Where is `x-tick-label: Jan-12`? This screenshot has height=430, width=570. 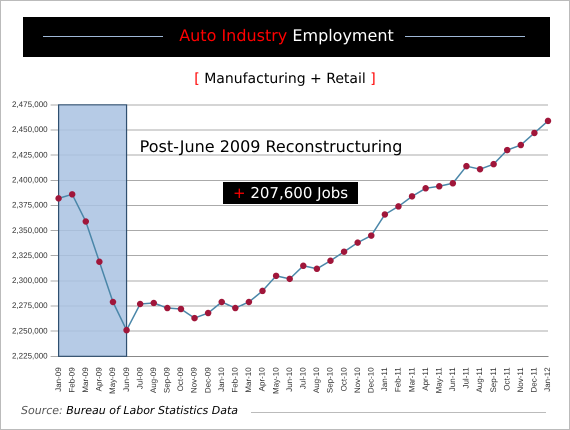
x-tick-label: Jan-12 is located at coordinates (547, 379).